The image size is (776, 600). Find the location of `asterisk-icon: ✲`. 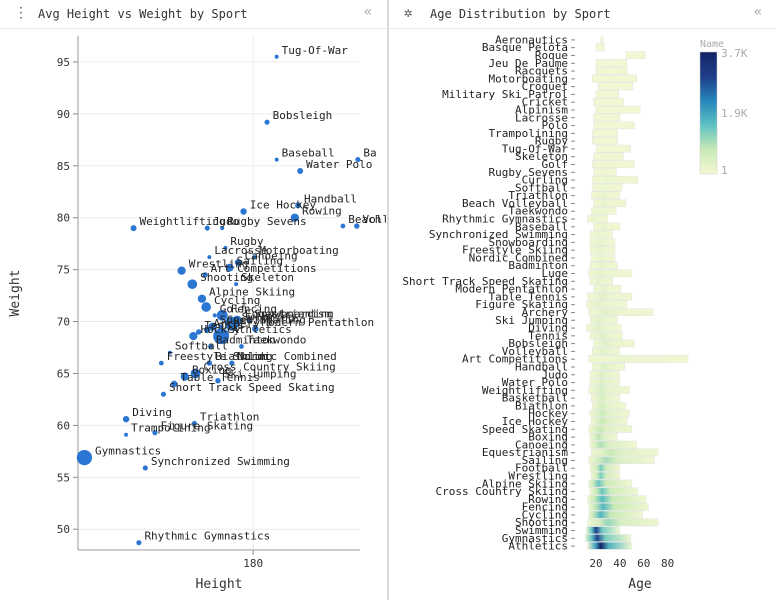

asterisk-icon: ✲ is located at coordinates (408, 13).